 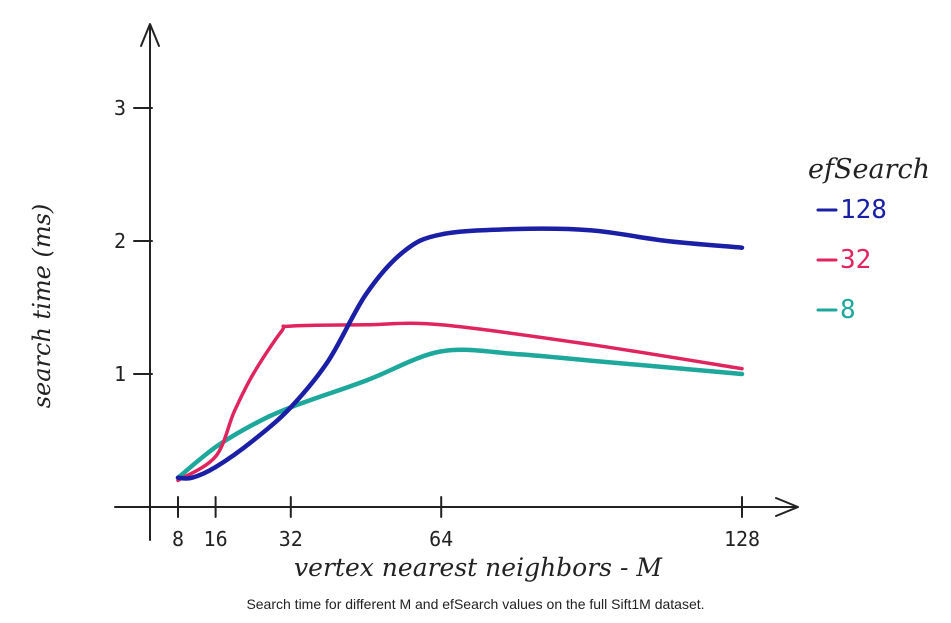 I want to click on x-axis-arrow, so click(x=787, y=507).